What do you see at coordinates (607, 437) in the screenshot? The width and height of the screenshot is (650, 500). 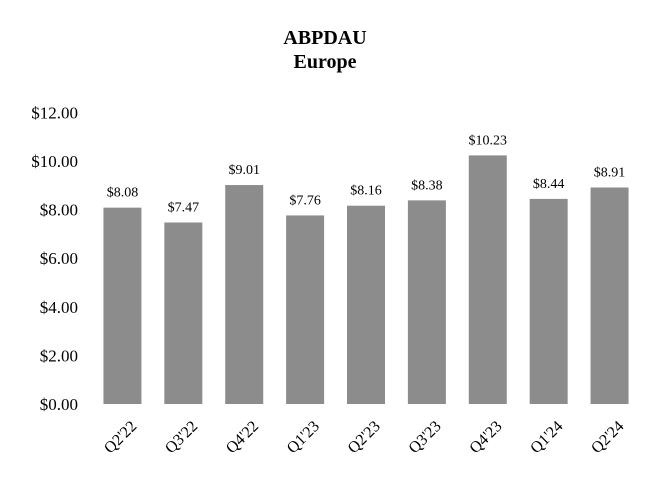 I see `x-tick-label: Q2'24` at bounding box center [607, 437].